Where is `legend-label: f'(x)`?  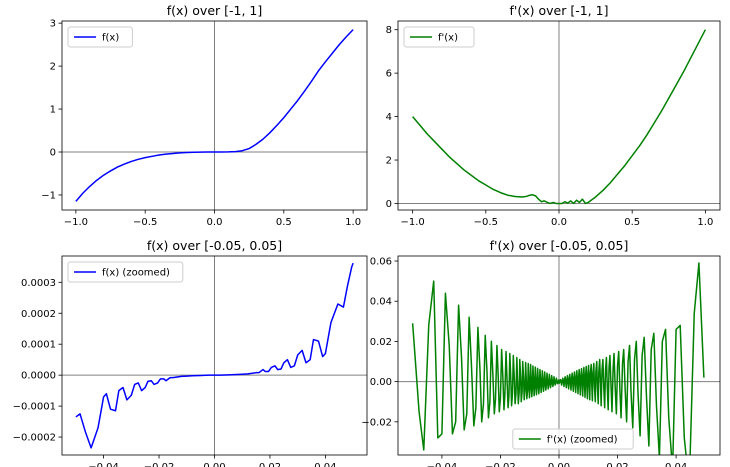
legend-label: f'(x) is located at coordinates (448, 38).